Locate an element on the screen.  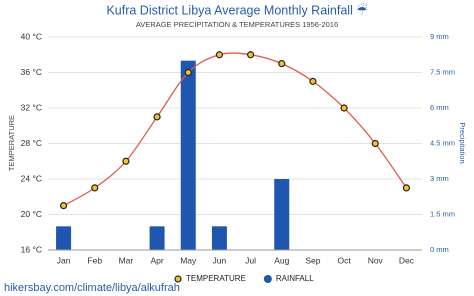
x-tick-label: Mar is located at coordinates (126, 260).